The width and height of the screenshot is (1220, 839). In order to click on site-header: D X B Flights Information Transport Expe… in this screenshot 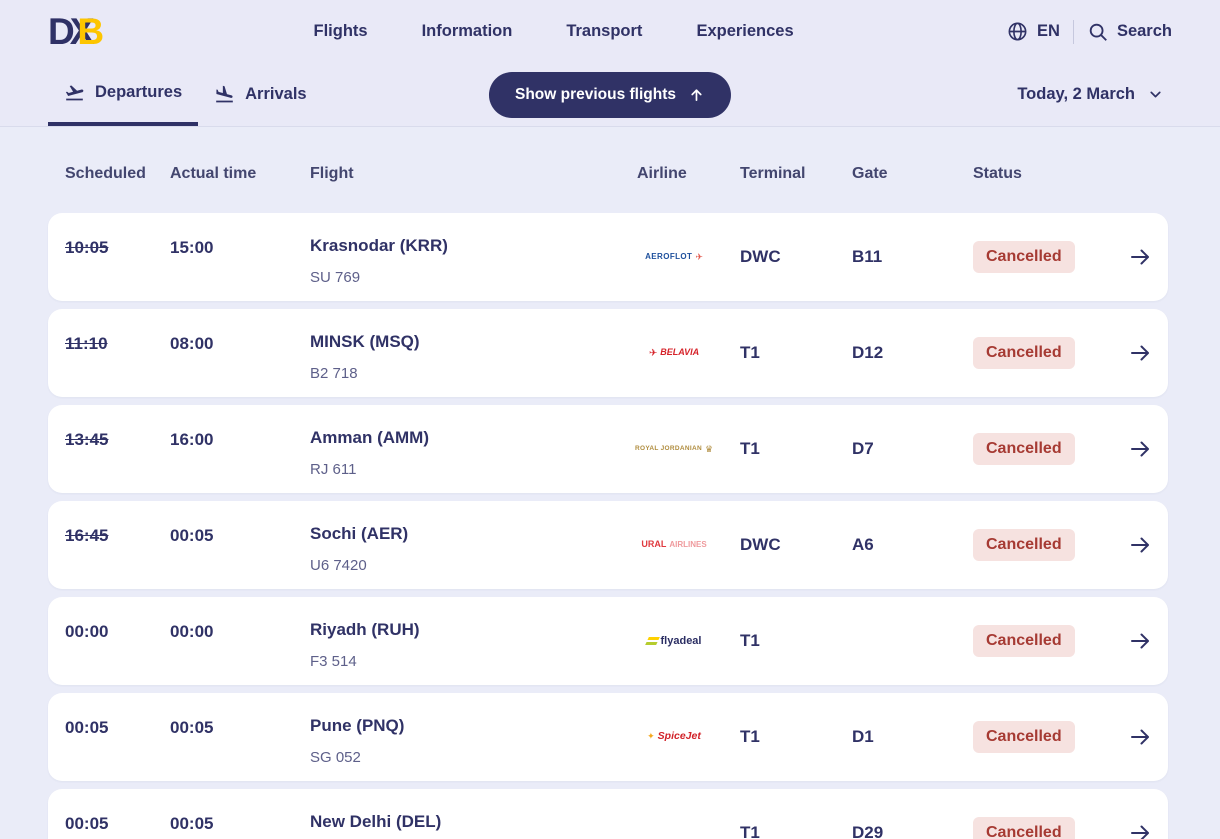, I will do `click(610, 31)`.